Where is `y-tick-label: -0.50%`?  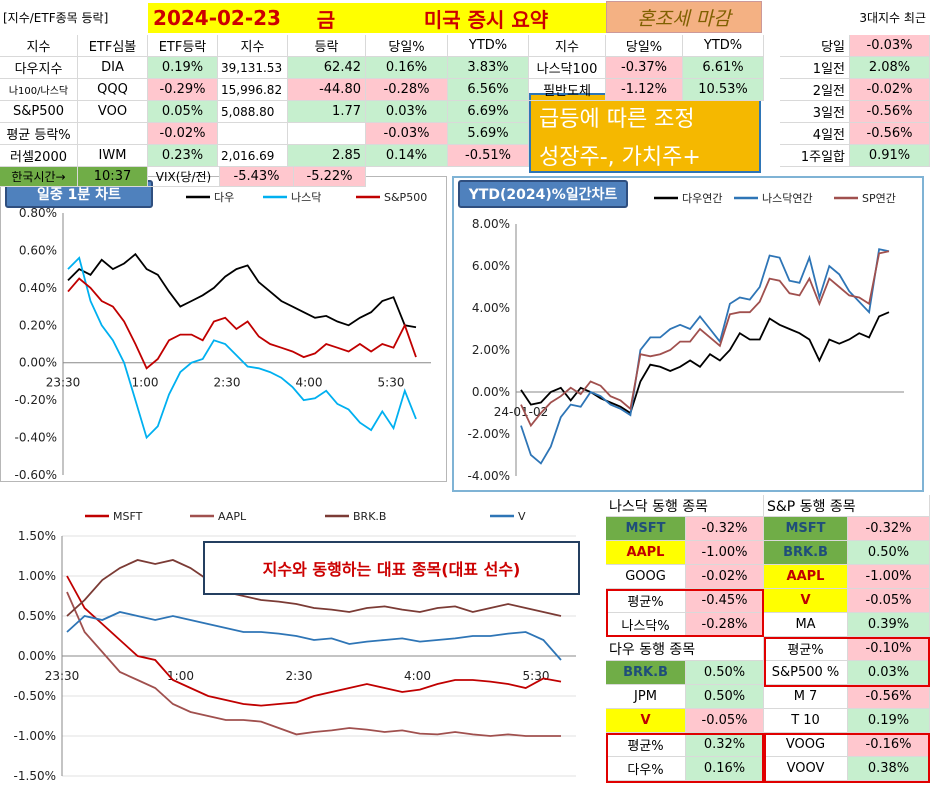 y-tick-label: -0.50% is located at coordinates (35, 696).